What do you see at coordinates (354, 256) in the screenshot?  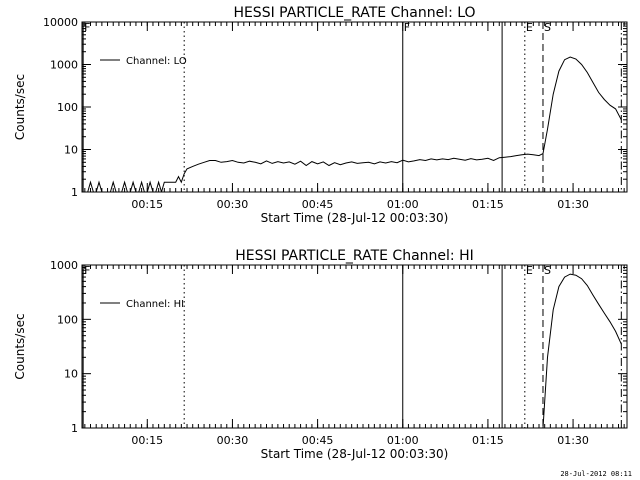 I see `chart-title: HESSI PARTICLE_RATE Channel: HI` at bounding box center [354, 256].